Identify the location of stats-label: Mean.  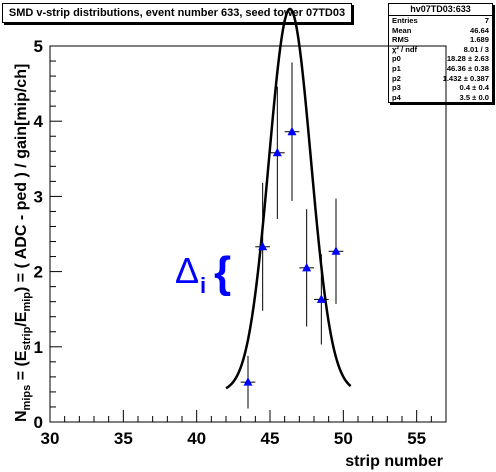
(402, 30).